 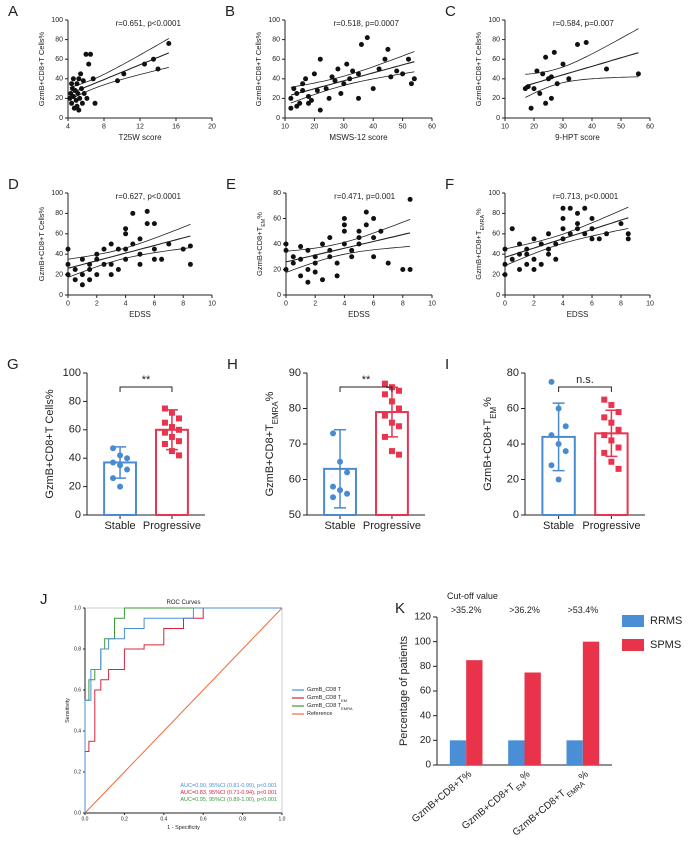 What do you see at coordinates (578, 314) in the screenshot?
I see `x-axis-label: EDSS` at bounding box center [578, 314].